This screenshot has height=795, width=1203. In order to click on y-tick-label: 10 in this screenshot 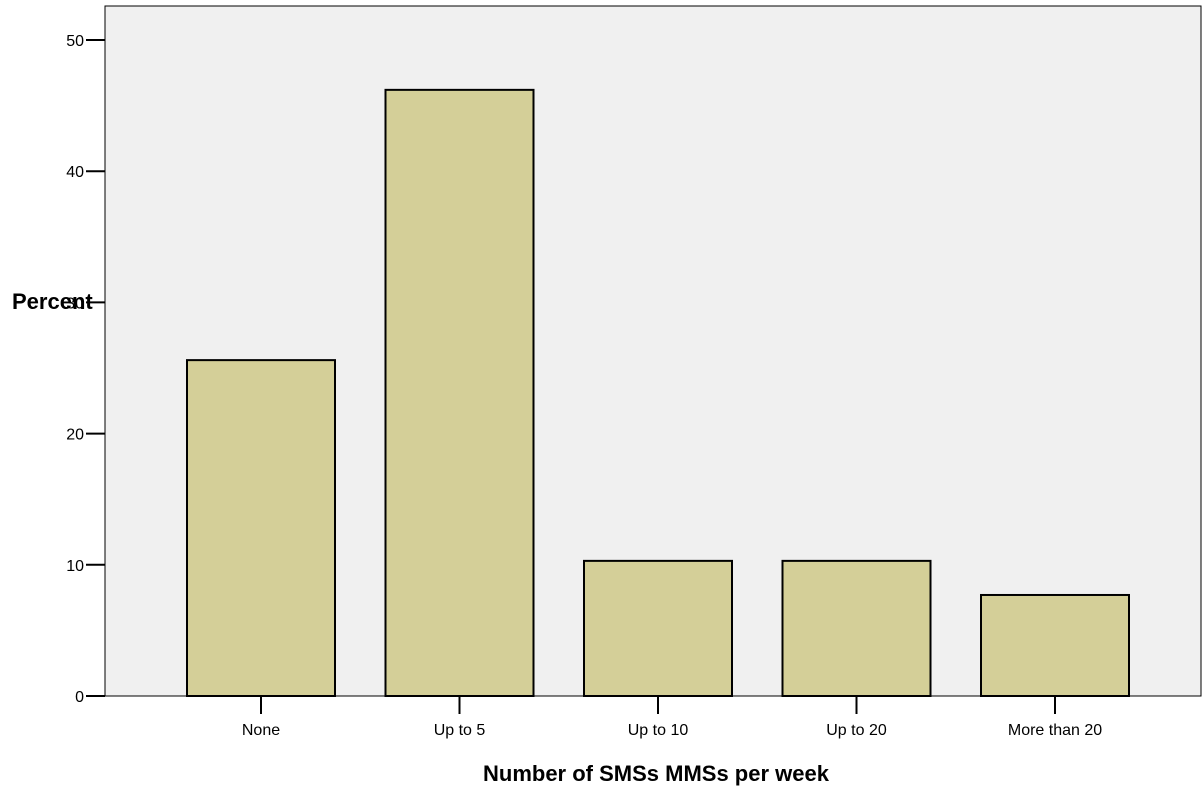, I will do `click(75, 566)`.